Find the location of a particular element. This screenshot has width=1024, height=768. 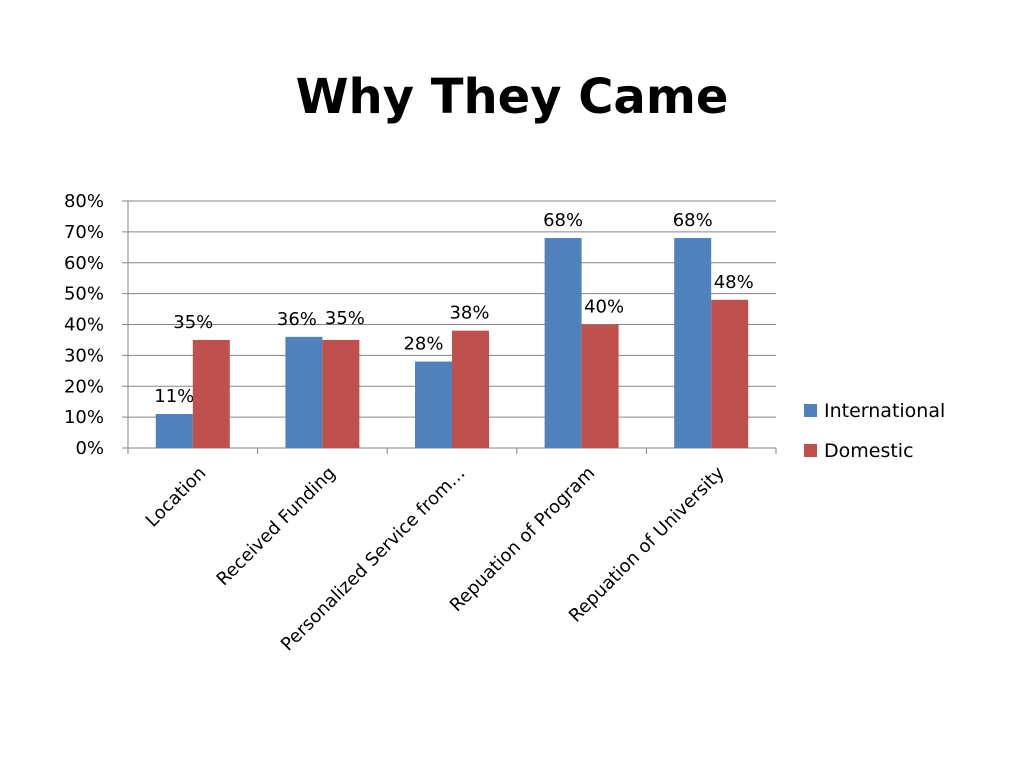

data-label-international-4: 68% is located at coordinates (693, 220).